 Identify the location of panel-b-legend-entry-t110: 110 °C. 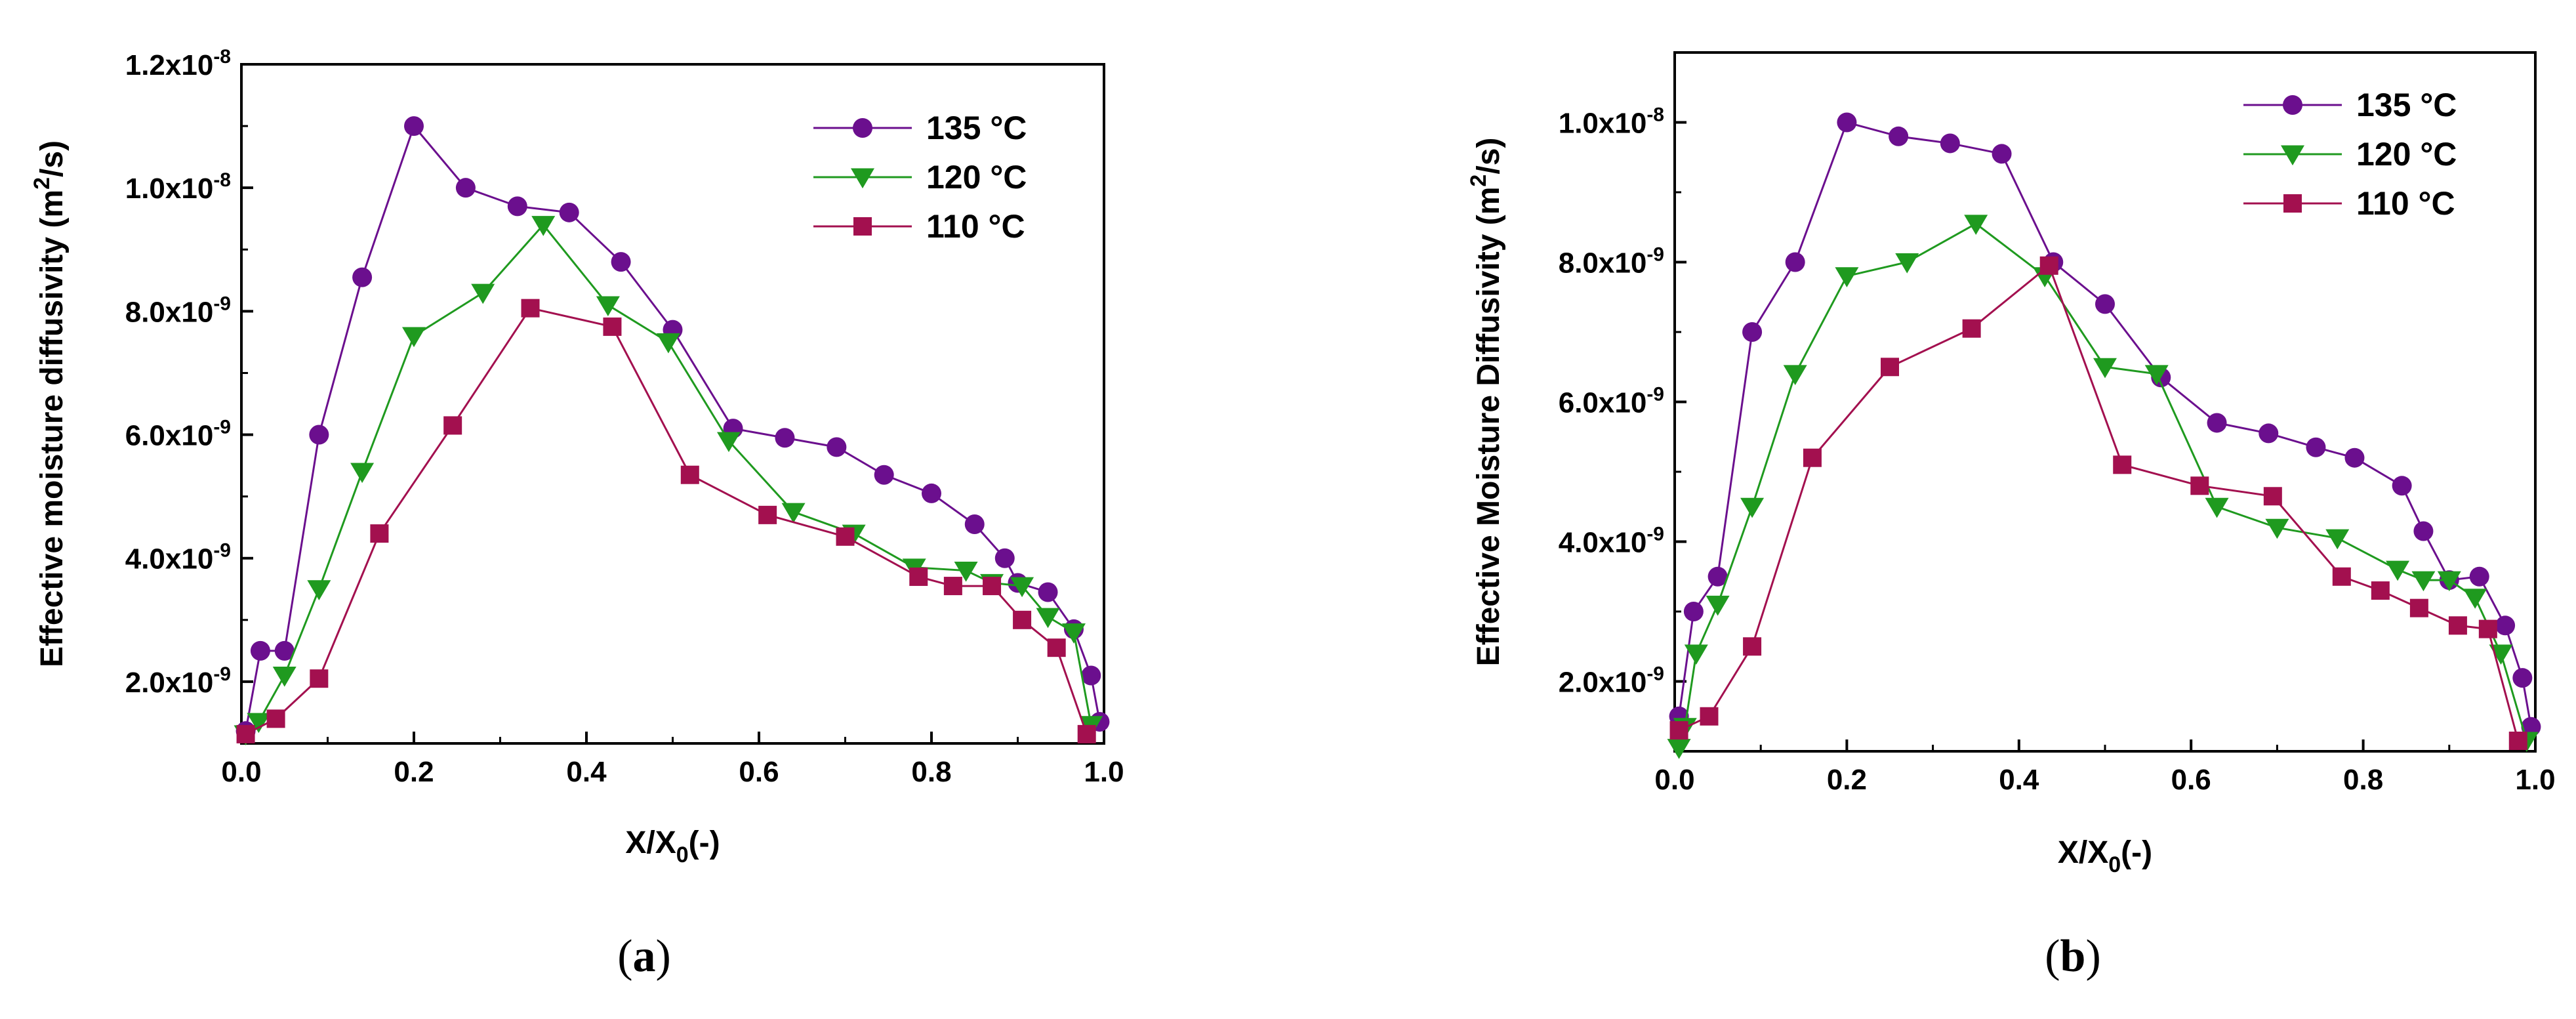
(2349, 204).